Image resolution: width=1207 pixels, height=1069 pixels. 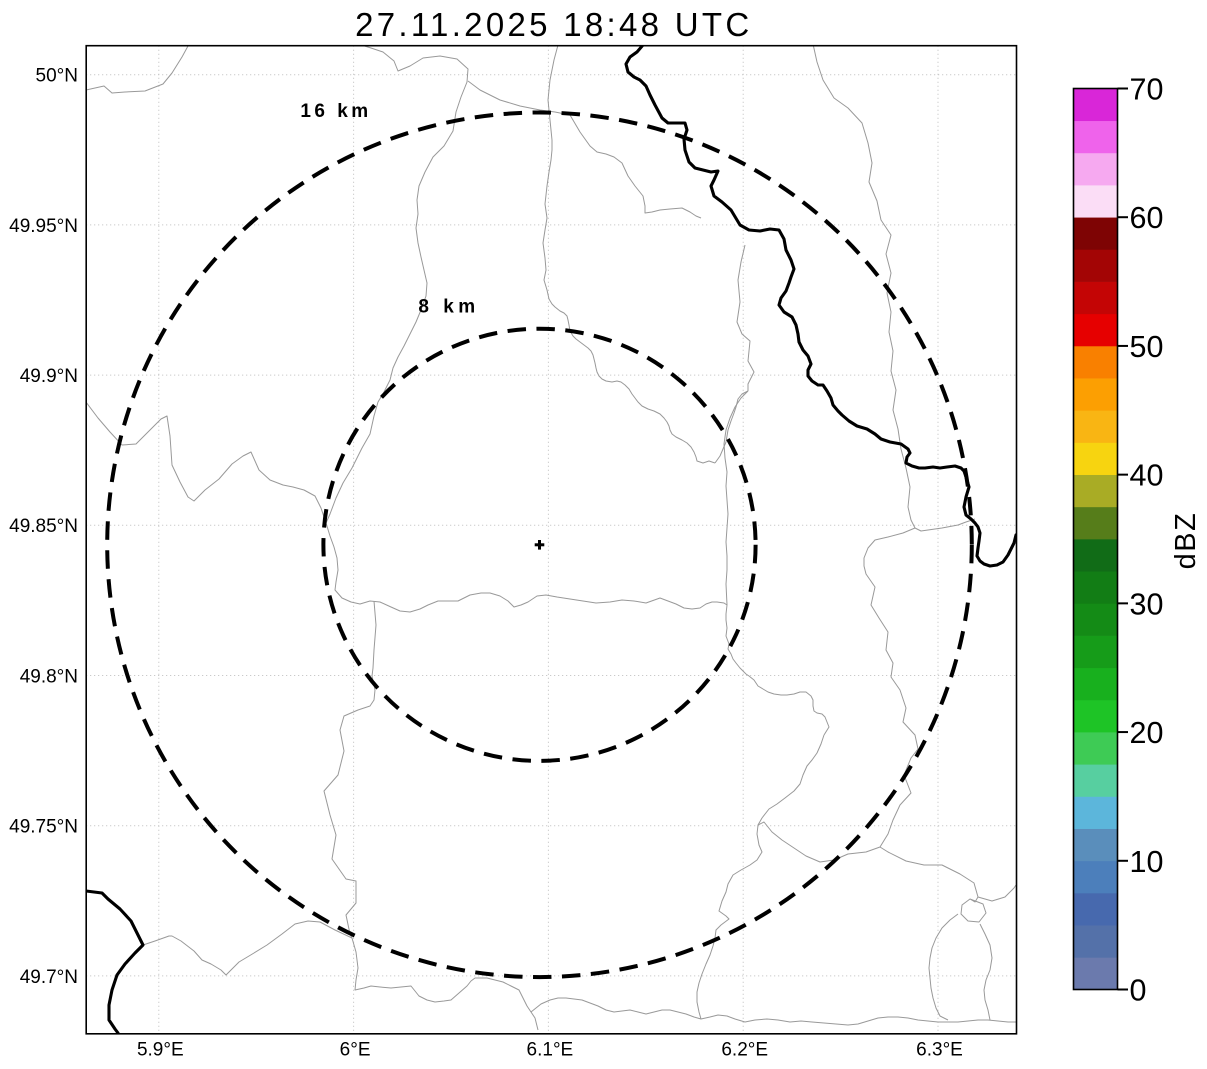 I want to click on svg-text: 50°N, so click(x=57, y=76).